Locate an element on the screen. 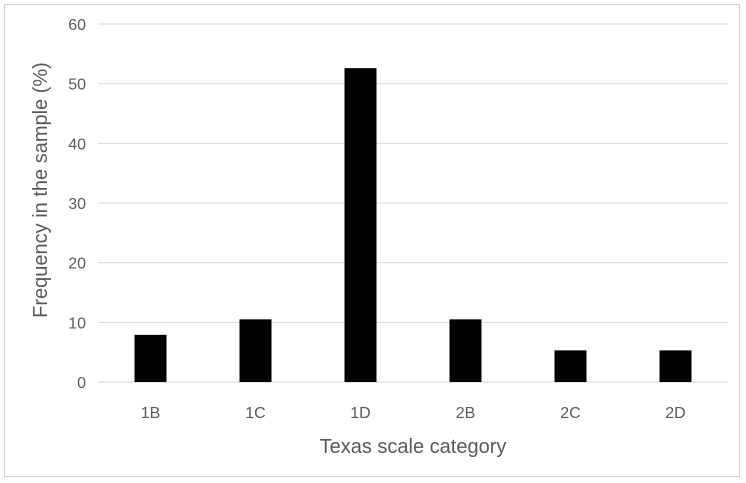 This screenshot has width=746, height=483. y-tick-labels: 0 10 20 30 40 50 60 is located at coordinates (77, 204).